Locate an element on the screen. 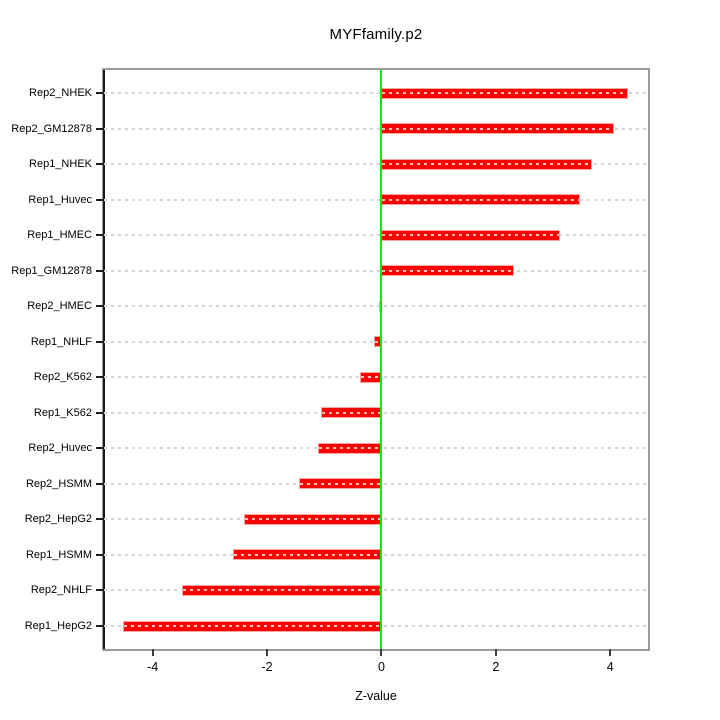 The height and width of the screenshot is (720, 720). bar-Rep1_HSMM is located at coordinates (307, 555).